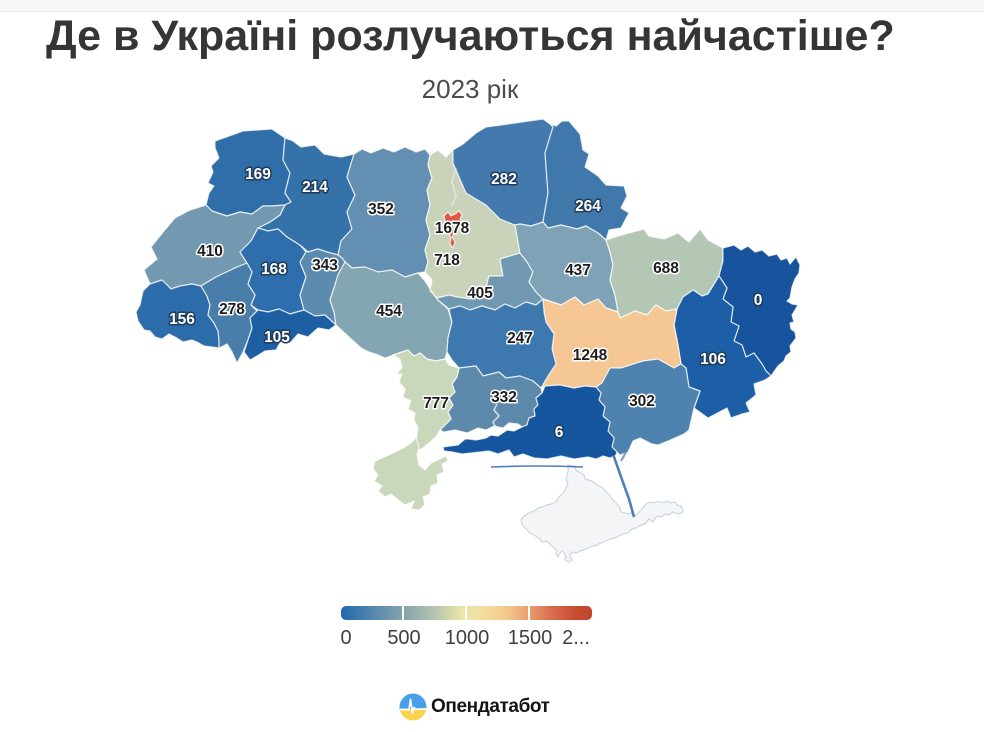 Image resolution: width=984 pixels, height=732 pixels. Describe the element at coordinates (274, 269) in the screenshot. I see `svg-text: 168` at that location.